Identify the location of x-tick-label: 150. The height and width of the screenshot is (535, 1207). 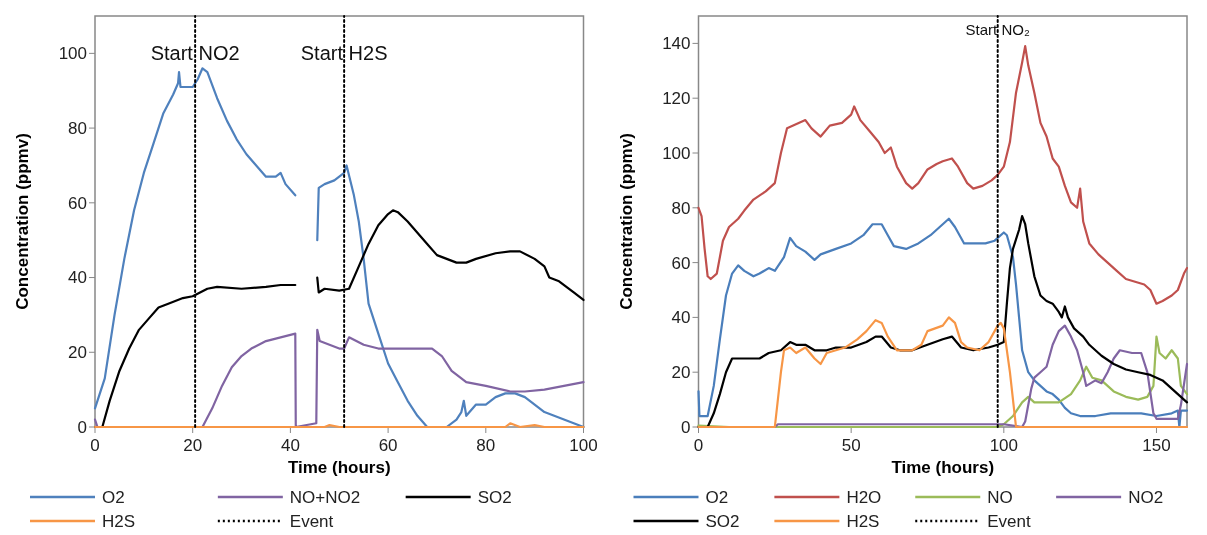
(1156, 445).